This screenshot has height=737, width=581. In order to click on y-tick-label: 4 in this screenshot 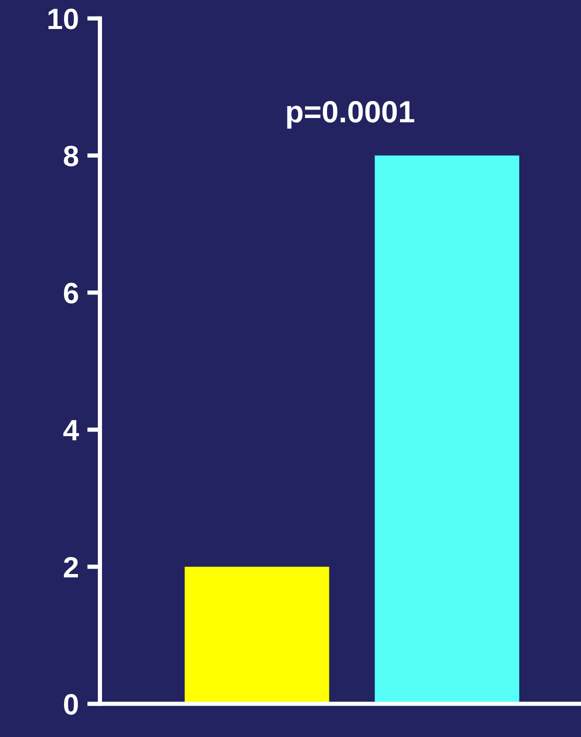, I will do `click(71, 430)`.